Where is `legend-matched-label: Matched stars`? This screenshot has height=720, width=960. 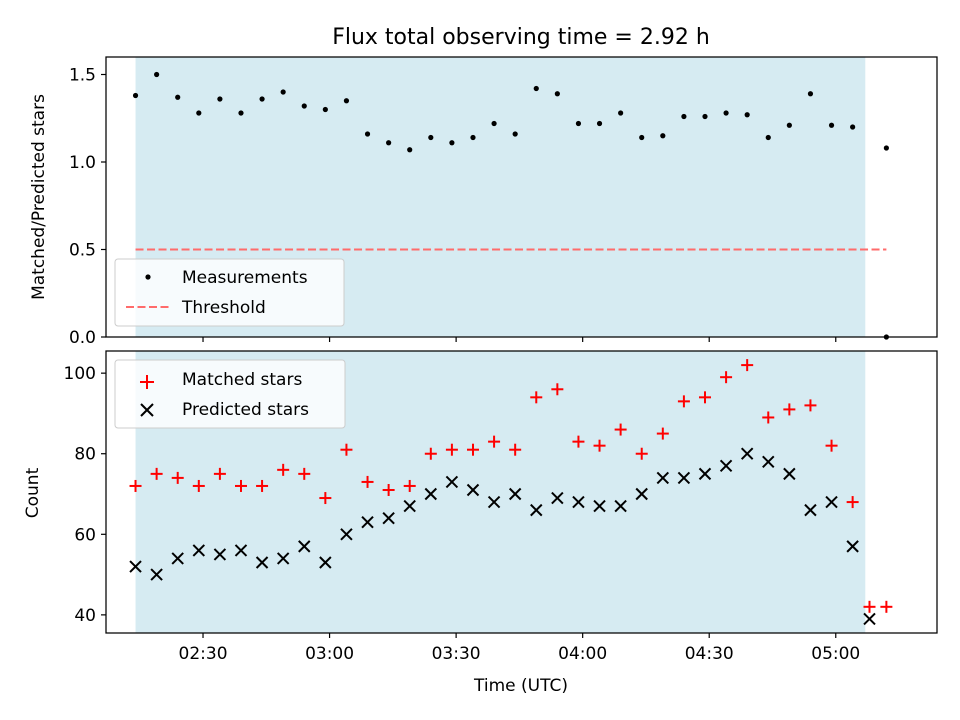 legend-matched-label: Matched stars is located at coordinates (242, 380).